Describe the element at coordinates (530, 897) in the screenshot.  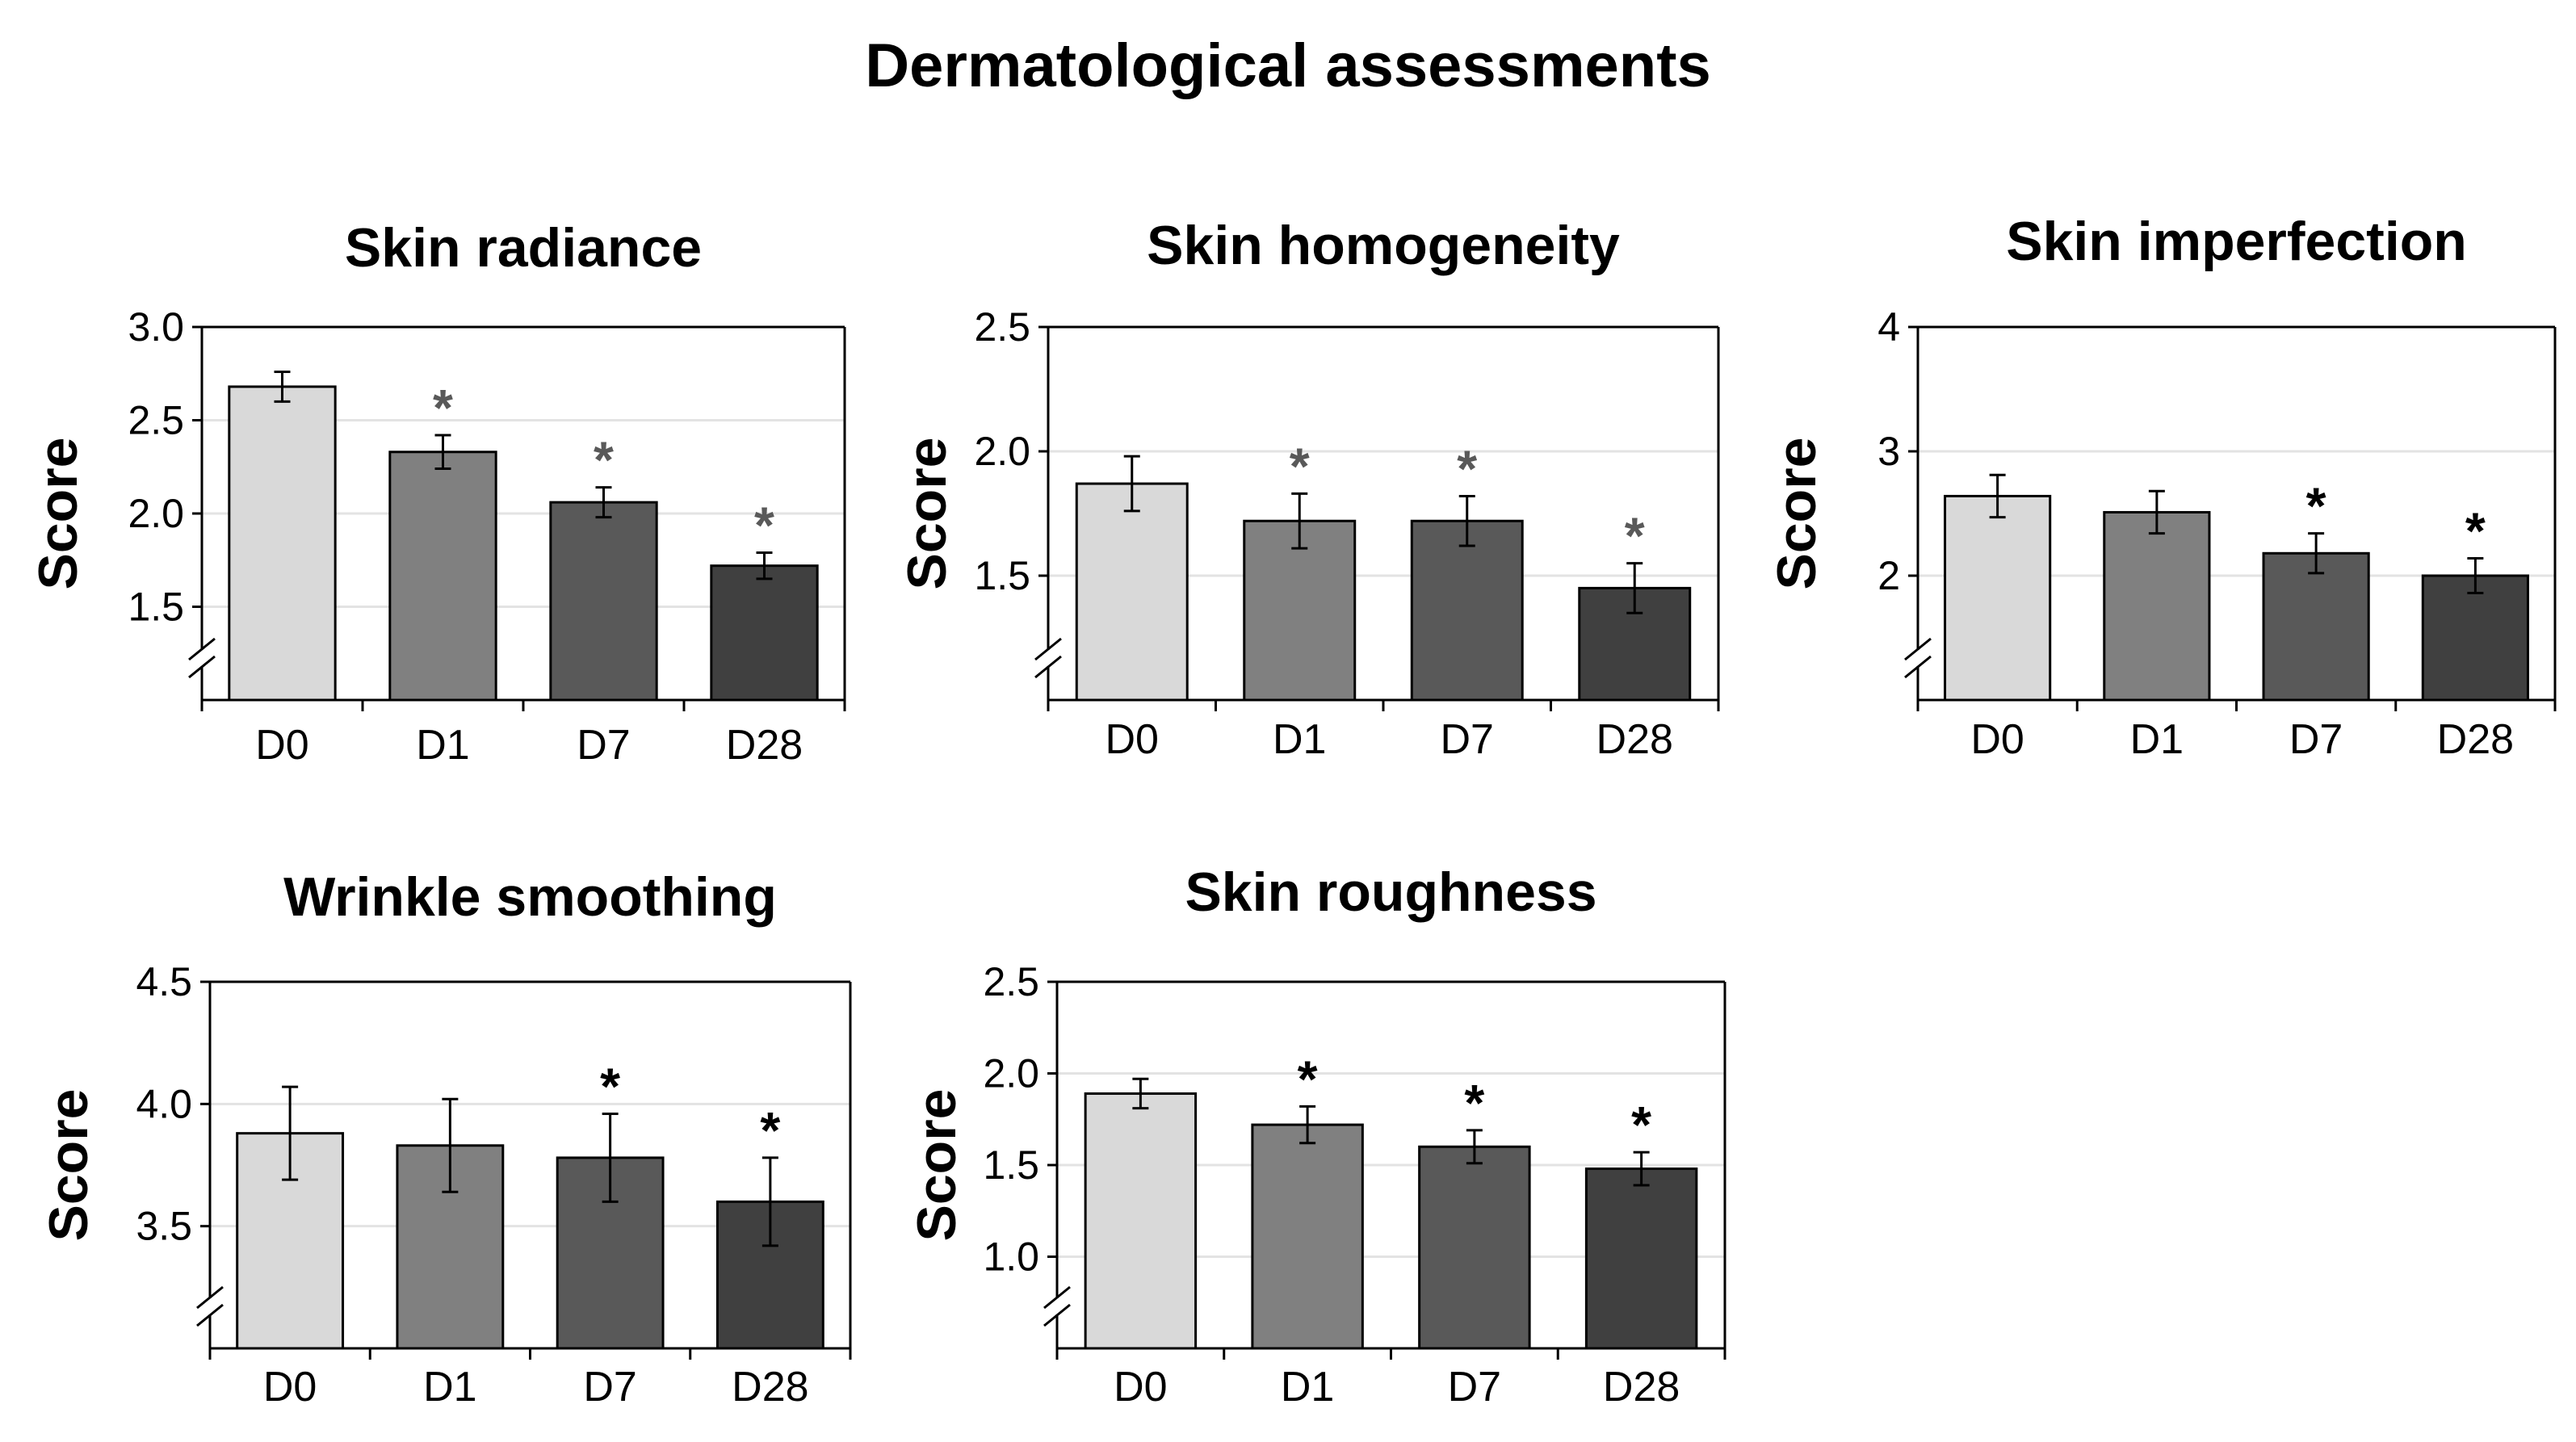
I see `chart-title: Wrinkle smoothing` at that location.